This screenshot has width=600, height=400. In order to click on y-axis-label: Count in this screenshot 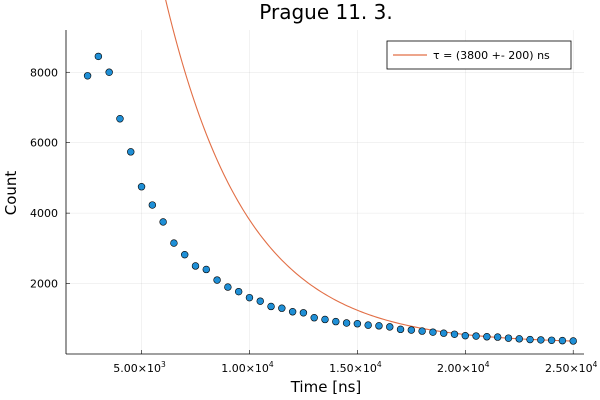, I will do `click(11, 193)`.